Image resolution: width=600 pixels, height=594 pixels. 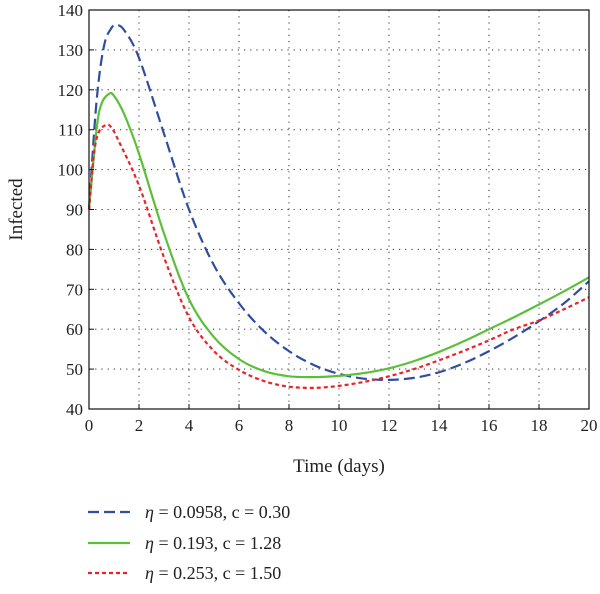 What do you see at coordinates (74, 210) in the screenshot?
I see `y-tick-label: 90` at bounding box center [74, 210].